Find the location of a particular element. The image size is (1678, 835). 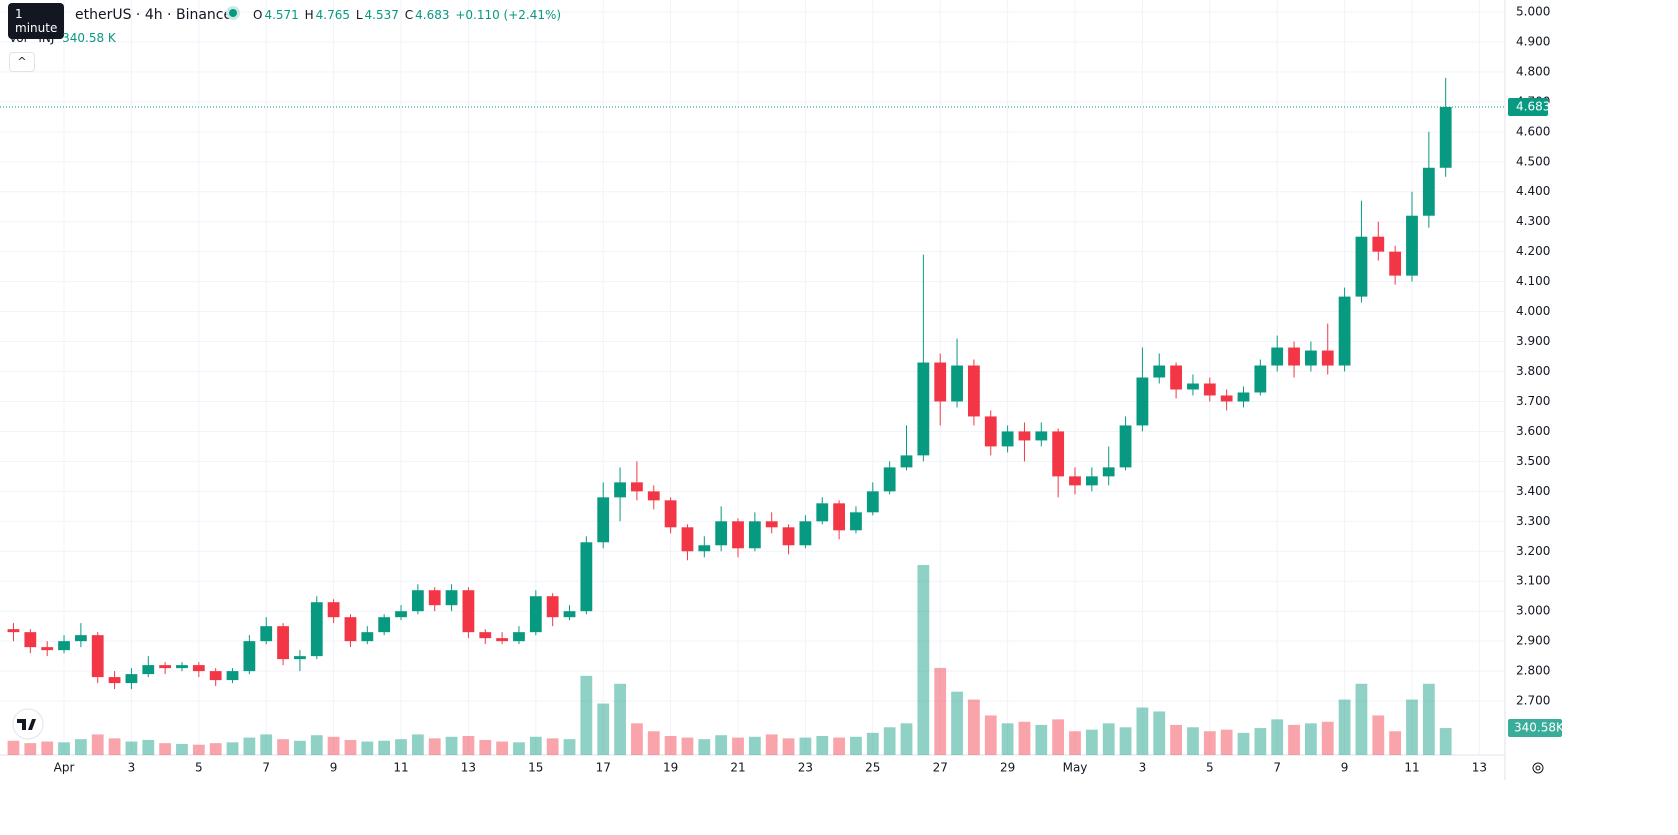

x-tick-label: 15 is located at coordinates (535, 768).